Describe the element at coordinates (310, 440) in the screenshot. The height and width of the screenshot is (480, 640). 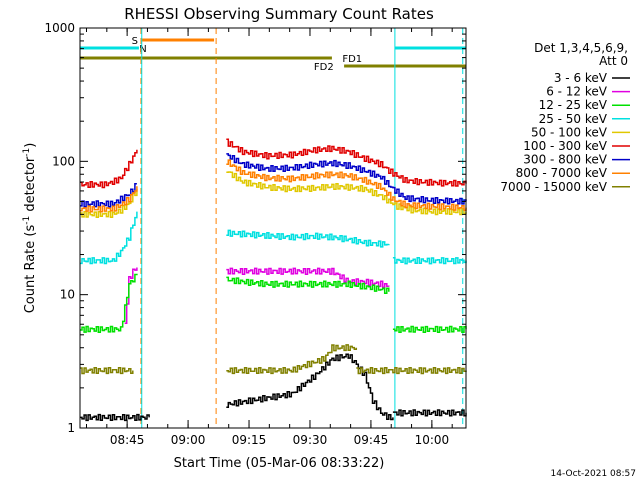
I see `x-tick-label: 09:30` at that location.